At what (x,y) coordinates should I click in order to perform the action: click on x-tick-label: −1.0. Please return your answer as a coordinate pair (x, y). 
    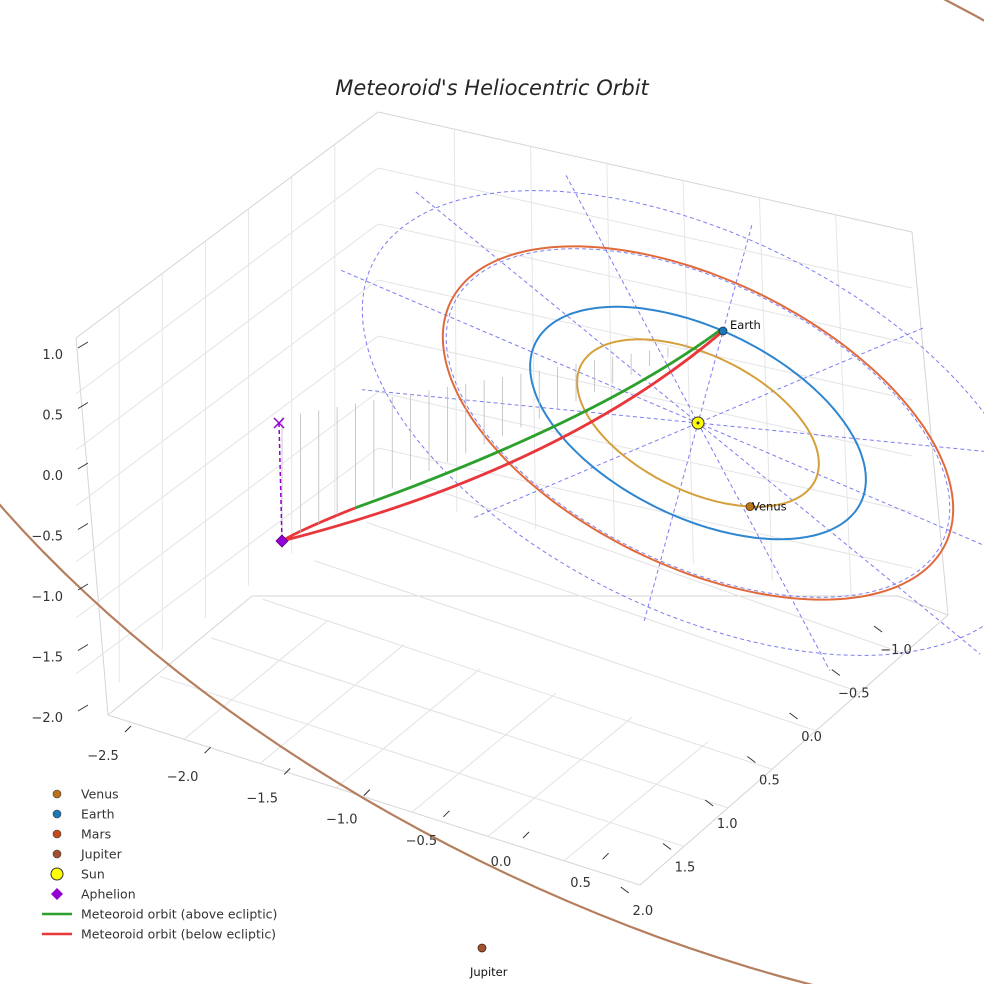
    Looking at the image, I should click on (342, 820).